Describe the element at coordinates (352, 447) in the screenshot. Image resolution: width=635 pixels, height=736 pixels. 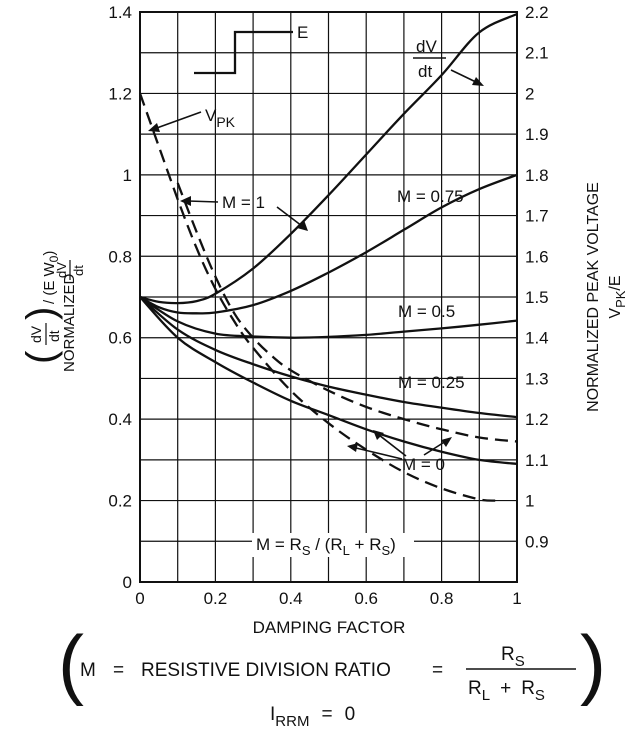
I see `m0-arrowhead-a` at that location.